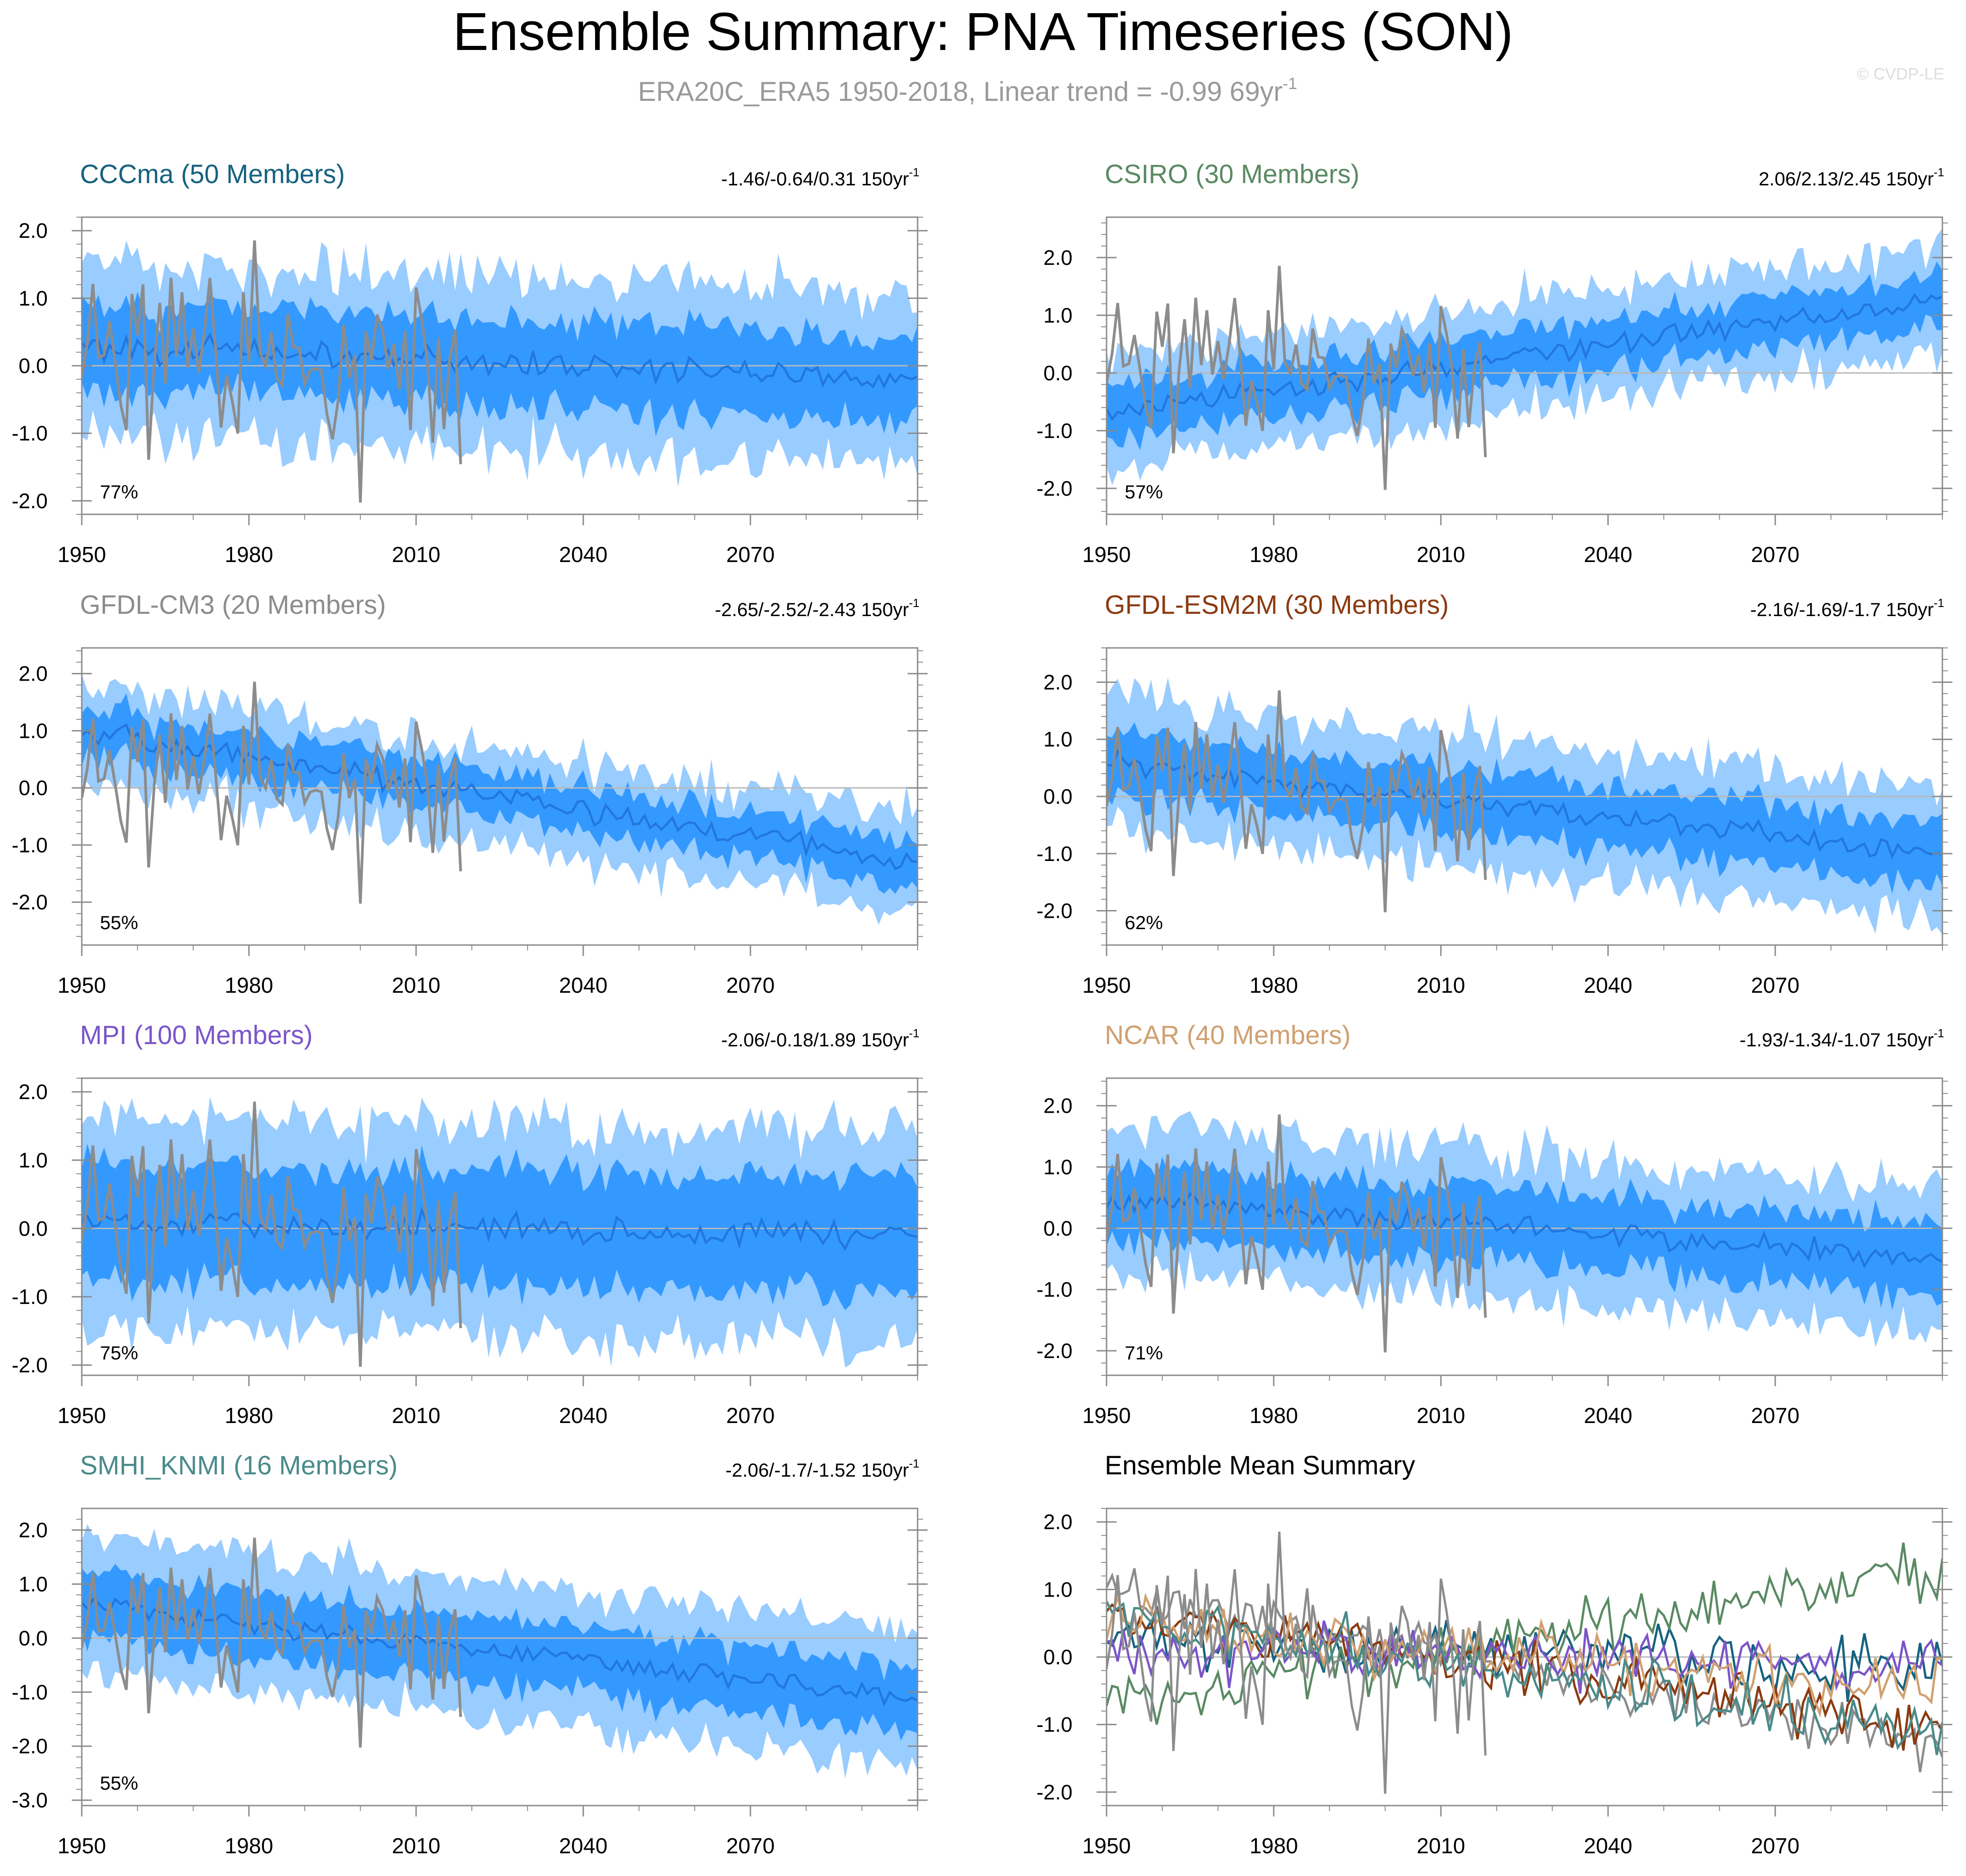 This screenshot has width=1966, height=1876. Describe the element at coordinates (1232, 174) in the screenshot. I see `panel-title: CSIRO (30 Members)` at that location.